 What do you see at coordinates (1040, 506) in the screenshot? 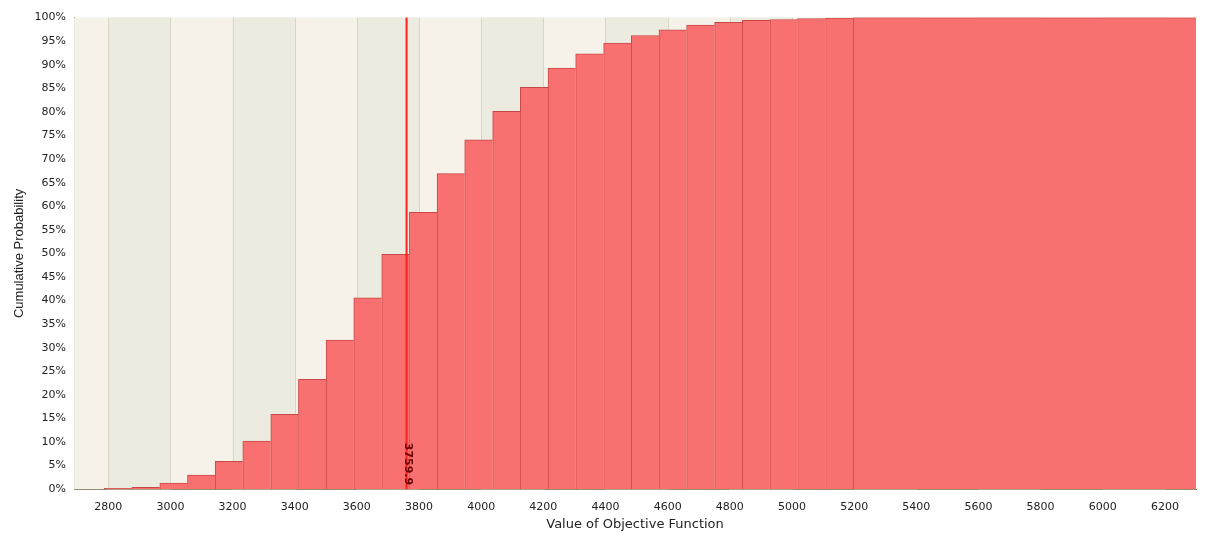
I see `x-tick-label: 5800` at bounding box center [1040, 506].